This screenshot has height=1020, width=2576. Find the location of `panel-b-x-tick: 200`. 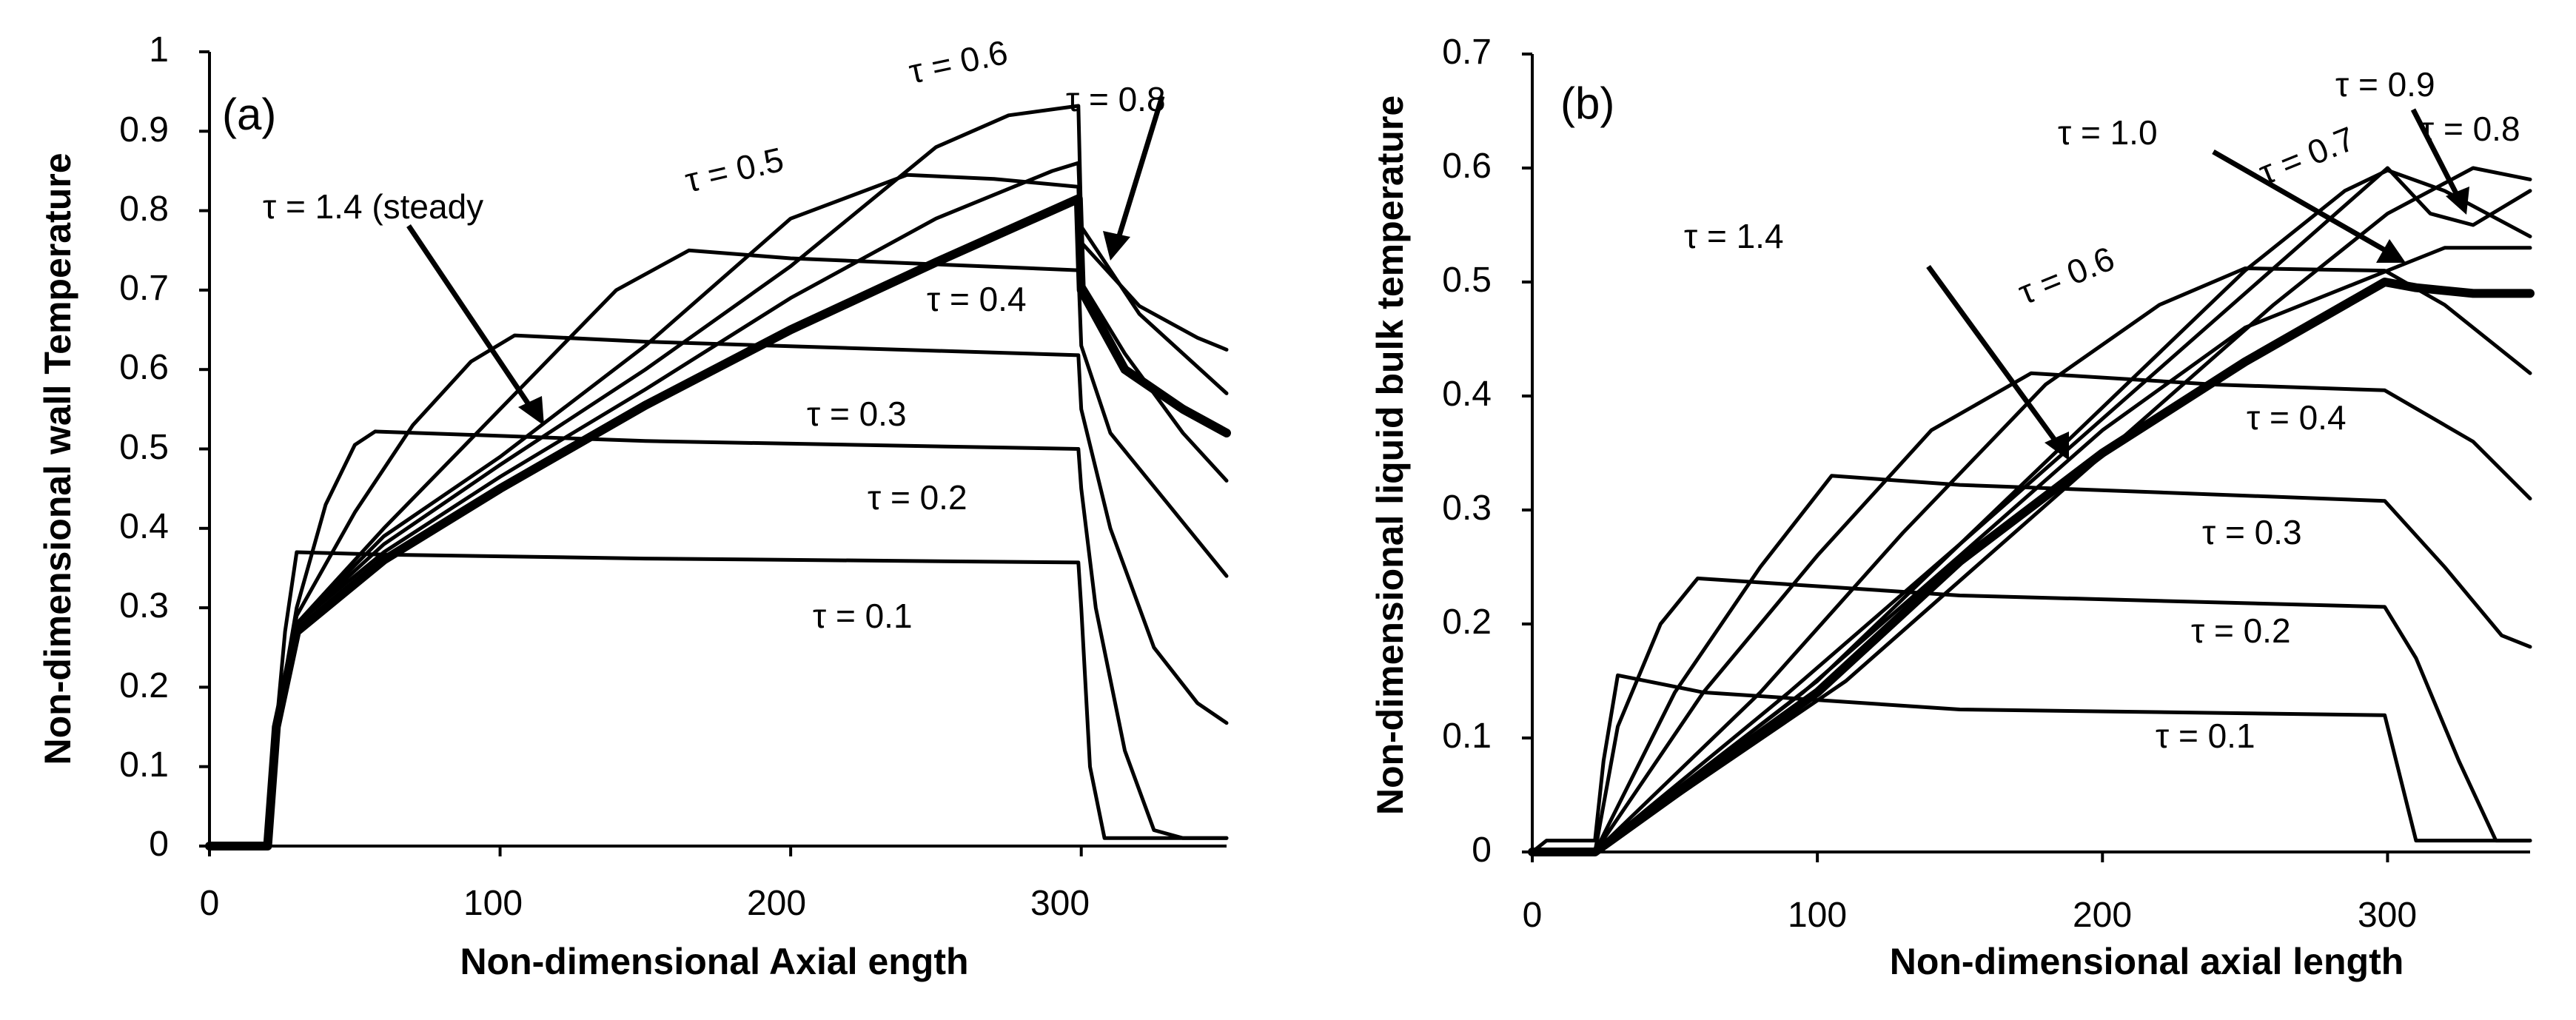

panel-b-x-tick: 200 is located at coordinates (2102, 916).